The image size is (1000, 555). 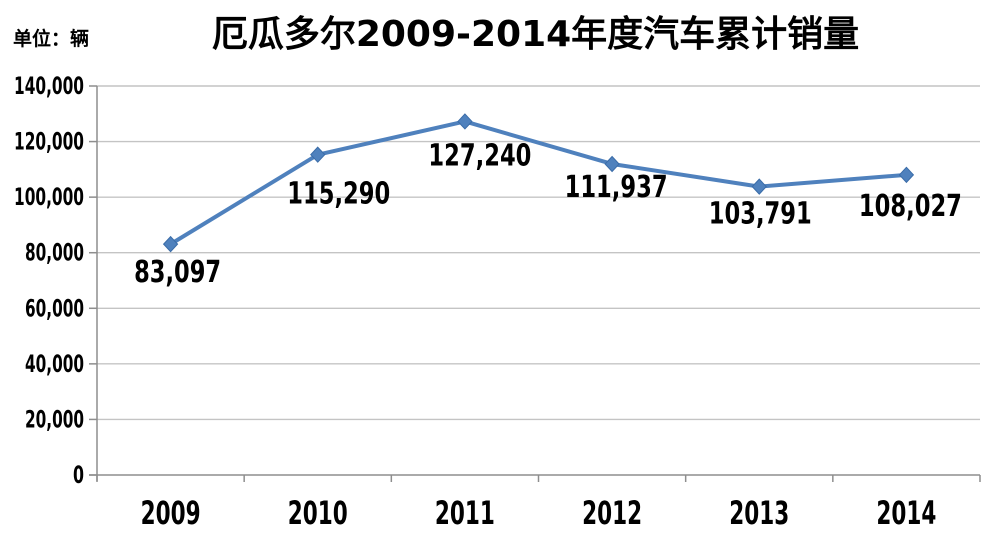 What do you see at coordinates (760, 214) in the screenshot?
I see `data-point-label: 103,791` at bounding box center [760, 214].